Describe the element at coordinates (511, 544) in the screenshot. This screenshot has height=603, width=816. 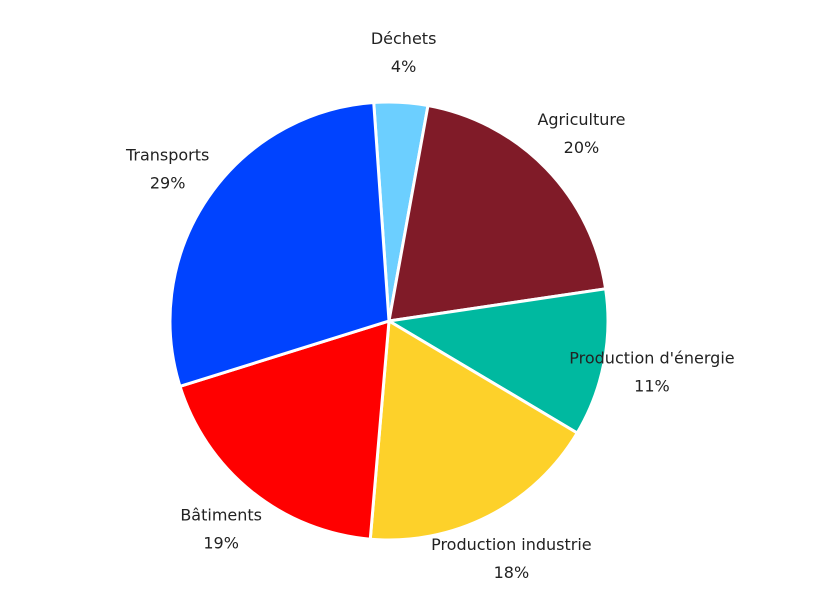
I see `slice-label: Production industrie` at that location.